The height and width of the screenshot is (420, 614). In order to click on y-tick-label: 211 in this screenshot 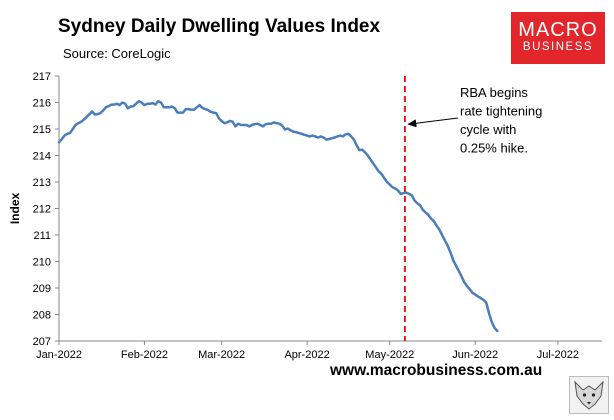, I will do `click(42, 236)`.